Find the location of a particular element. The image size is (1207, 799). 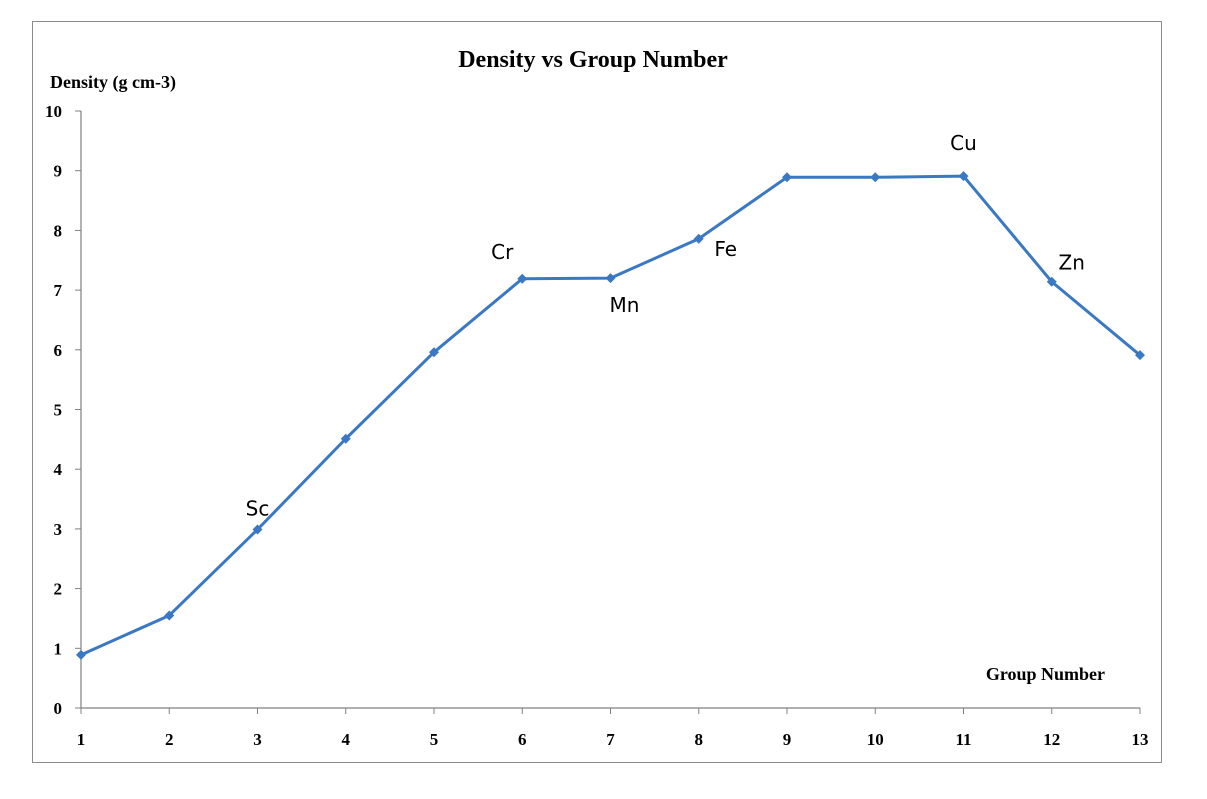

x-tick-label: 5 is located at coordinates (434, 739).